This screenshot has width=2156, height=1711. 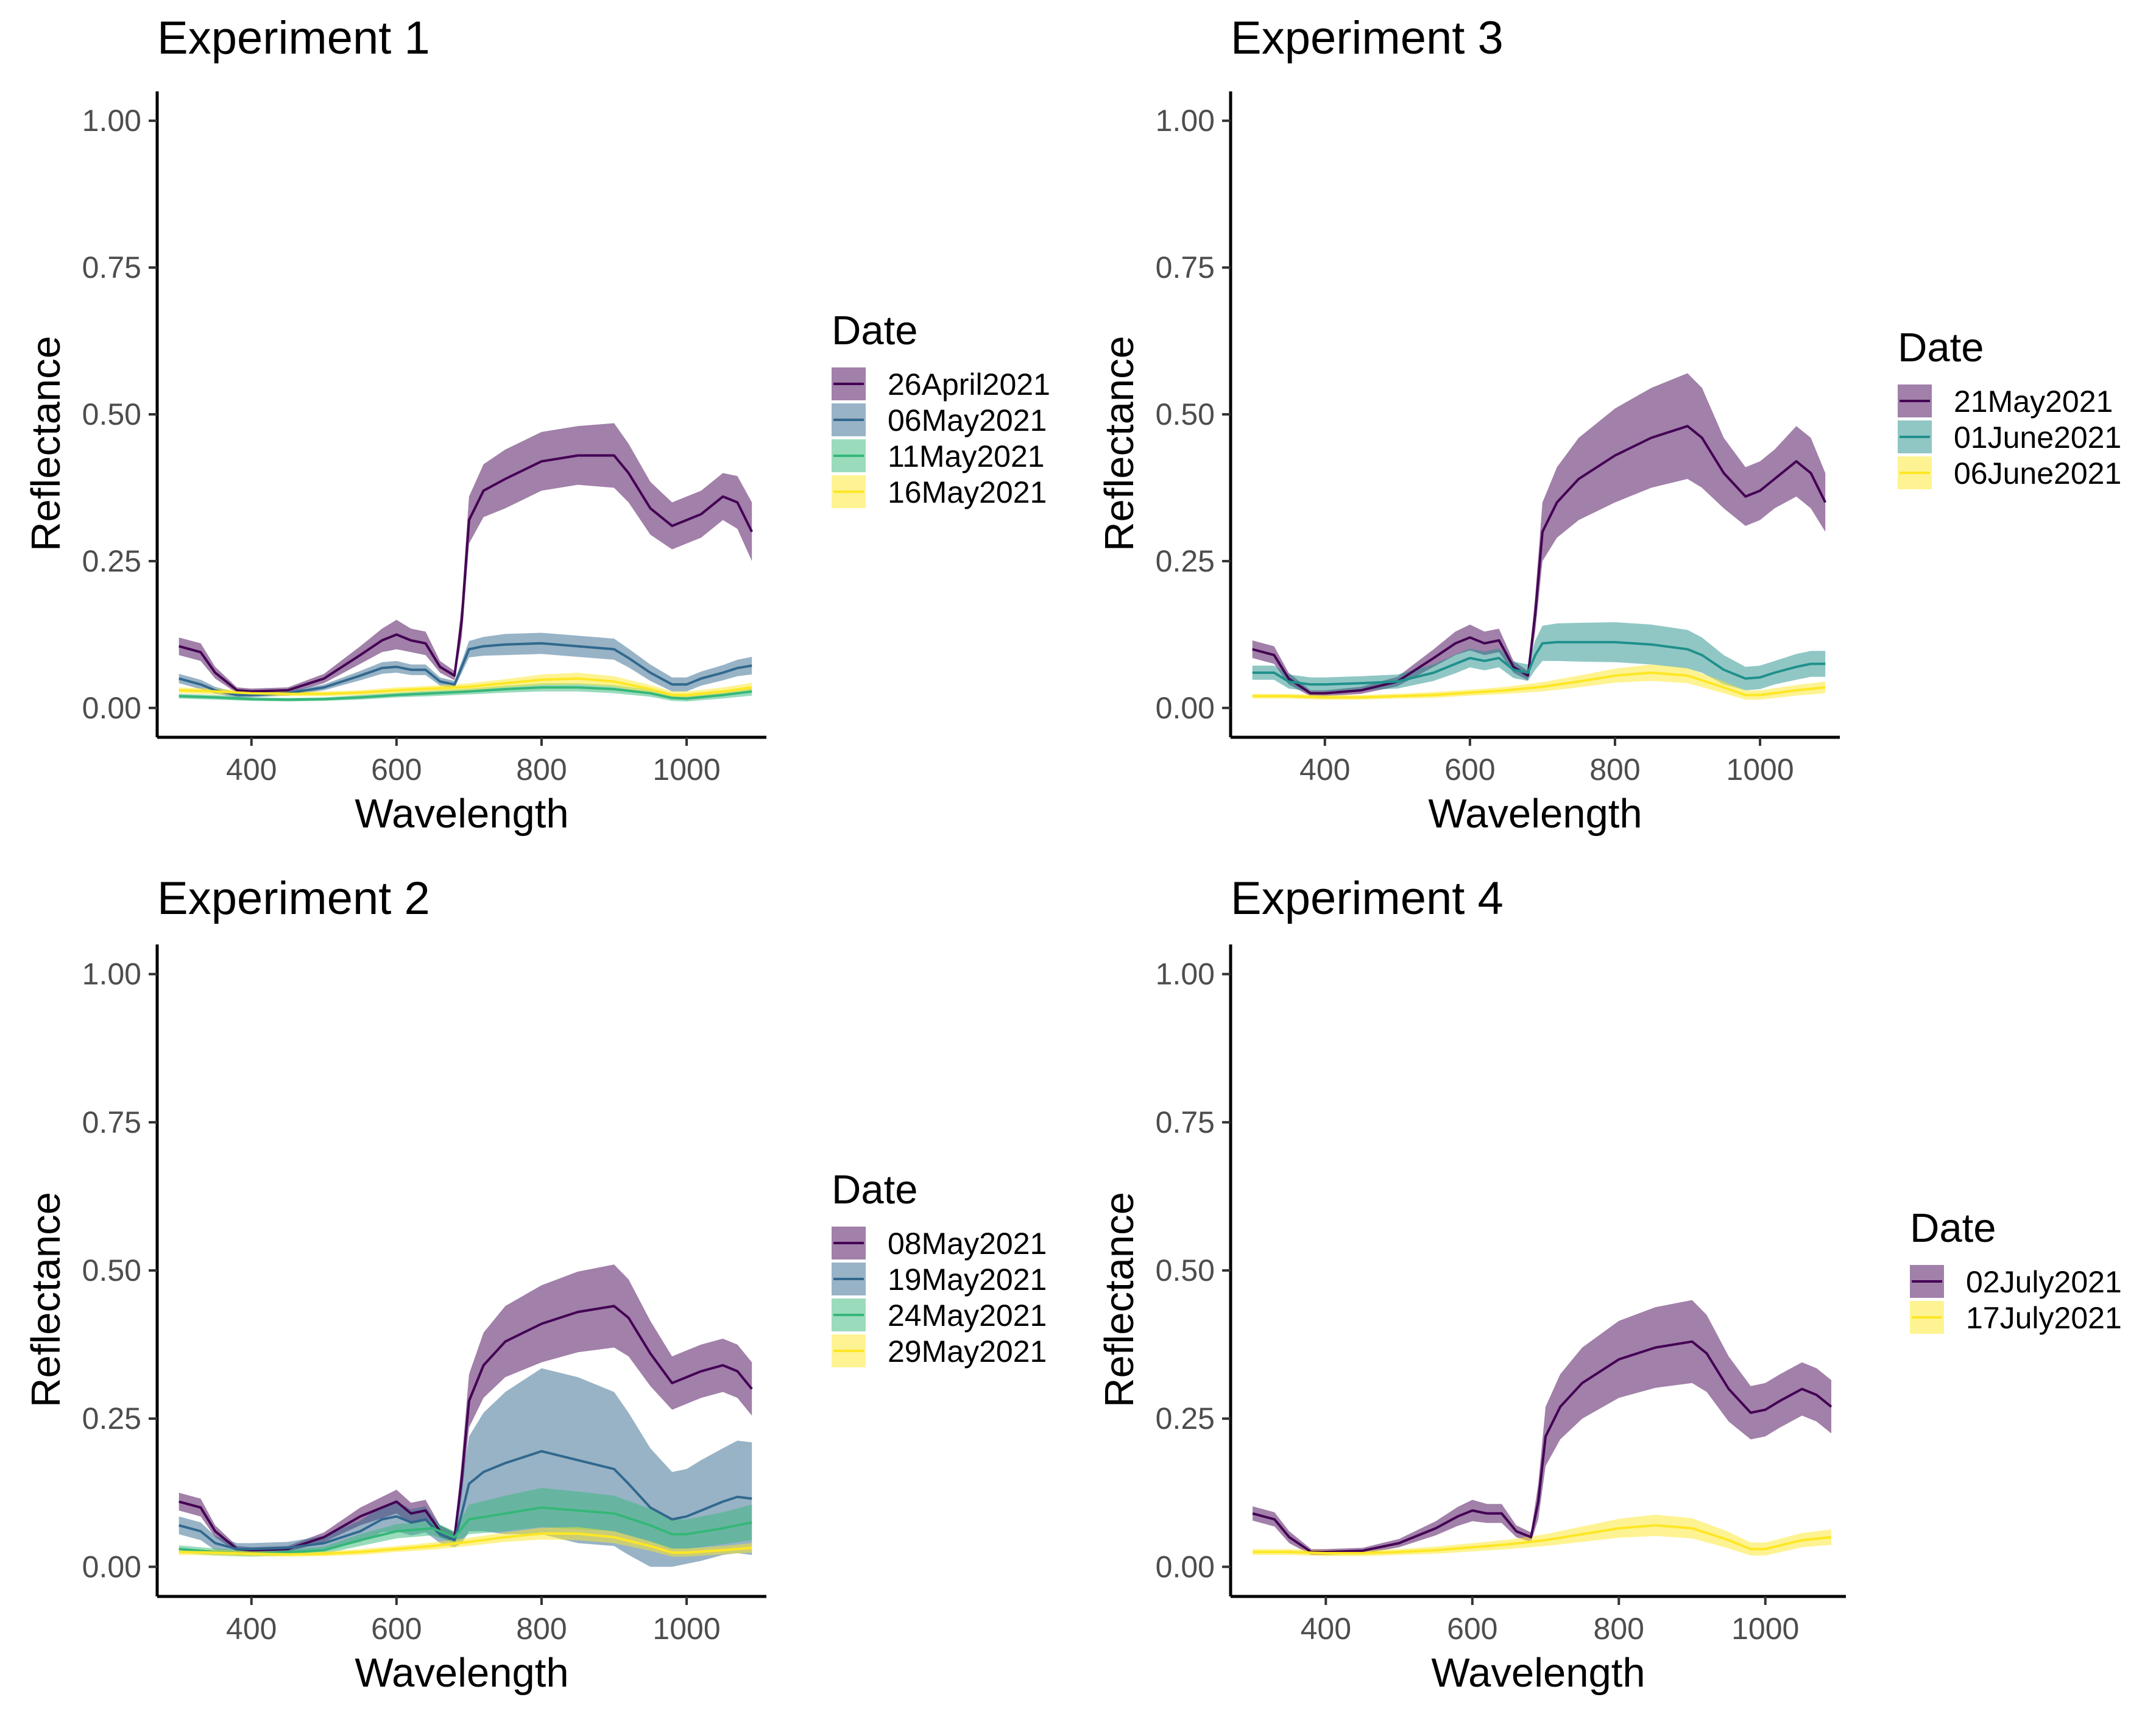 I want to click on legend-label: 06June2021, so click(x=2038, y=473).